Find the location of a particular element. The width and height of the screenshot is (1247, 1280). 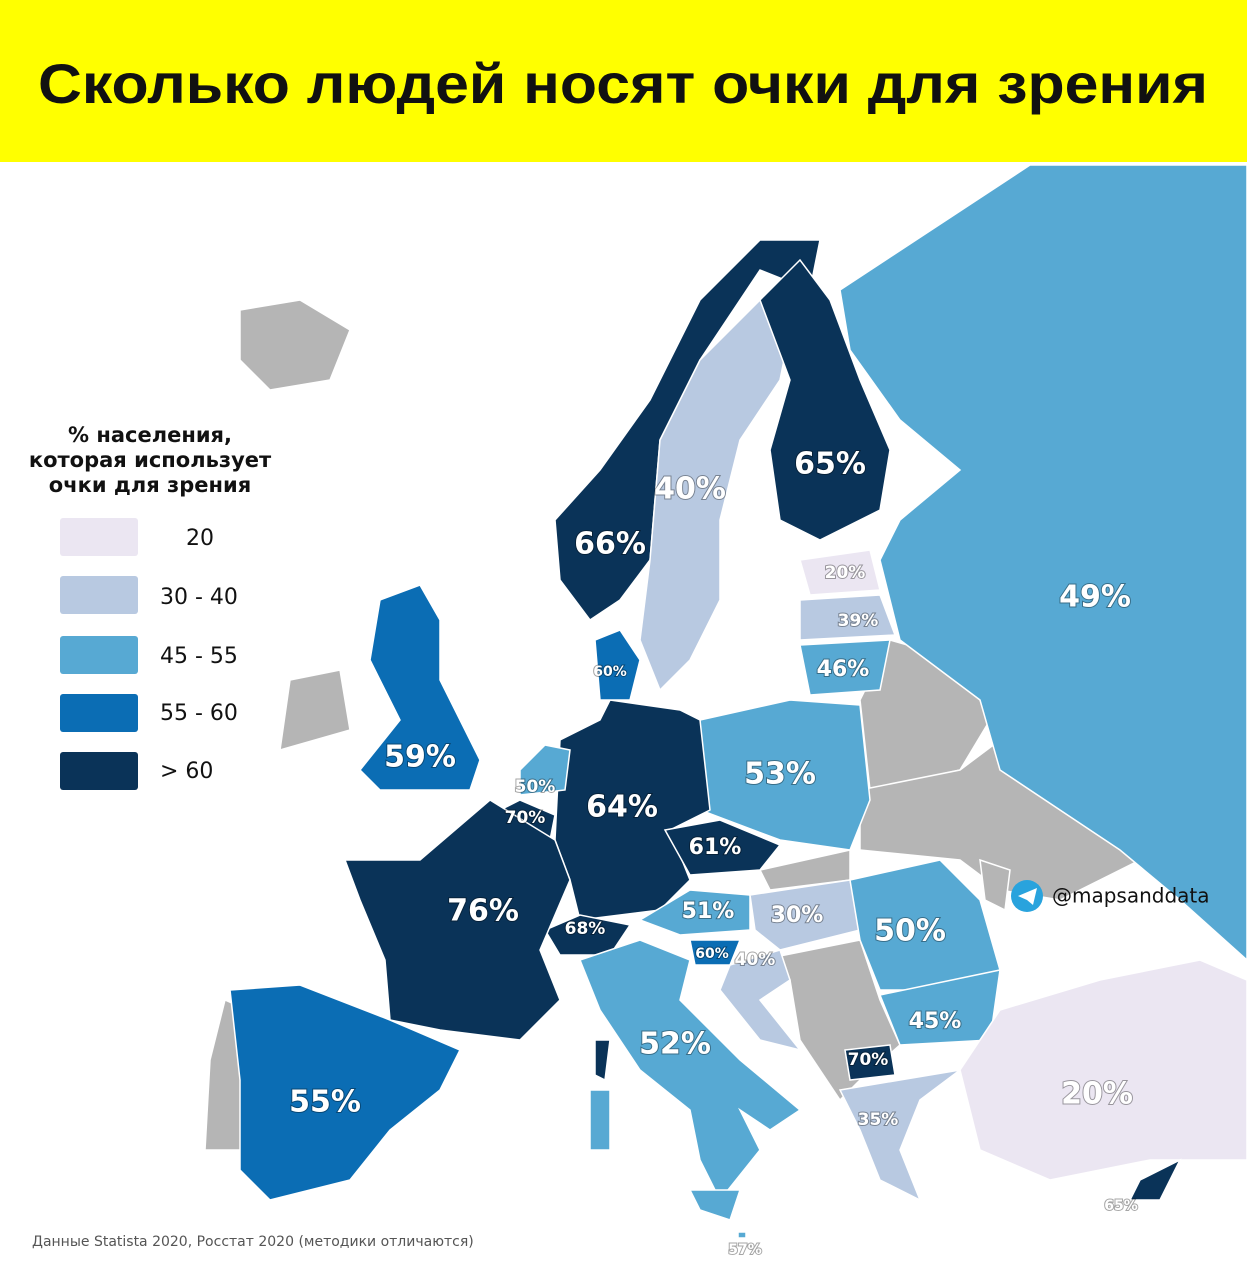

cyprus is located at coordinates (1155, 1179).